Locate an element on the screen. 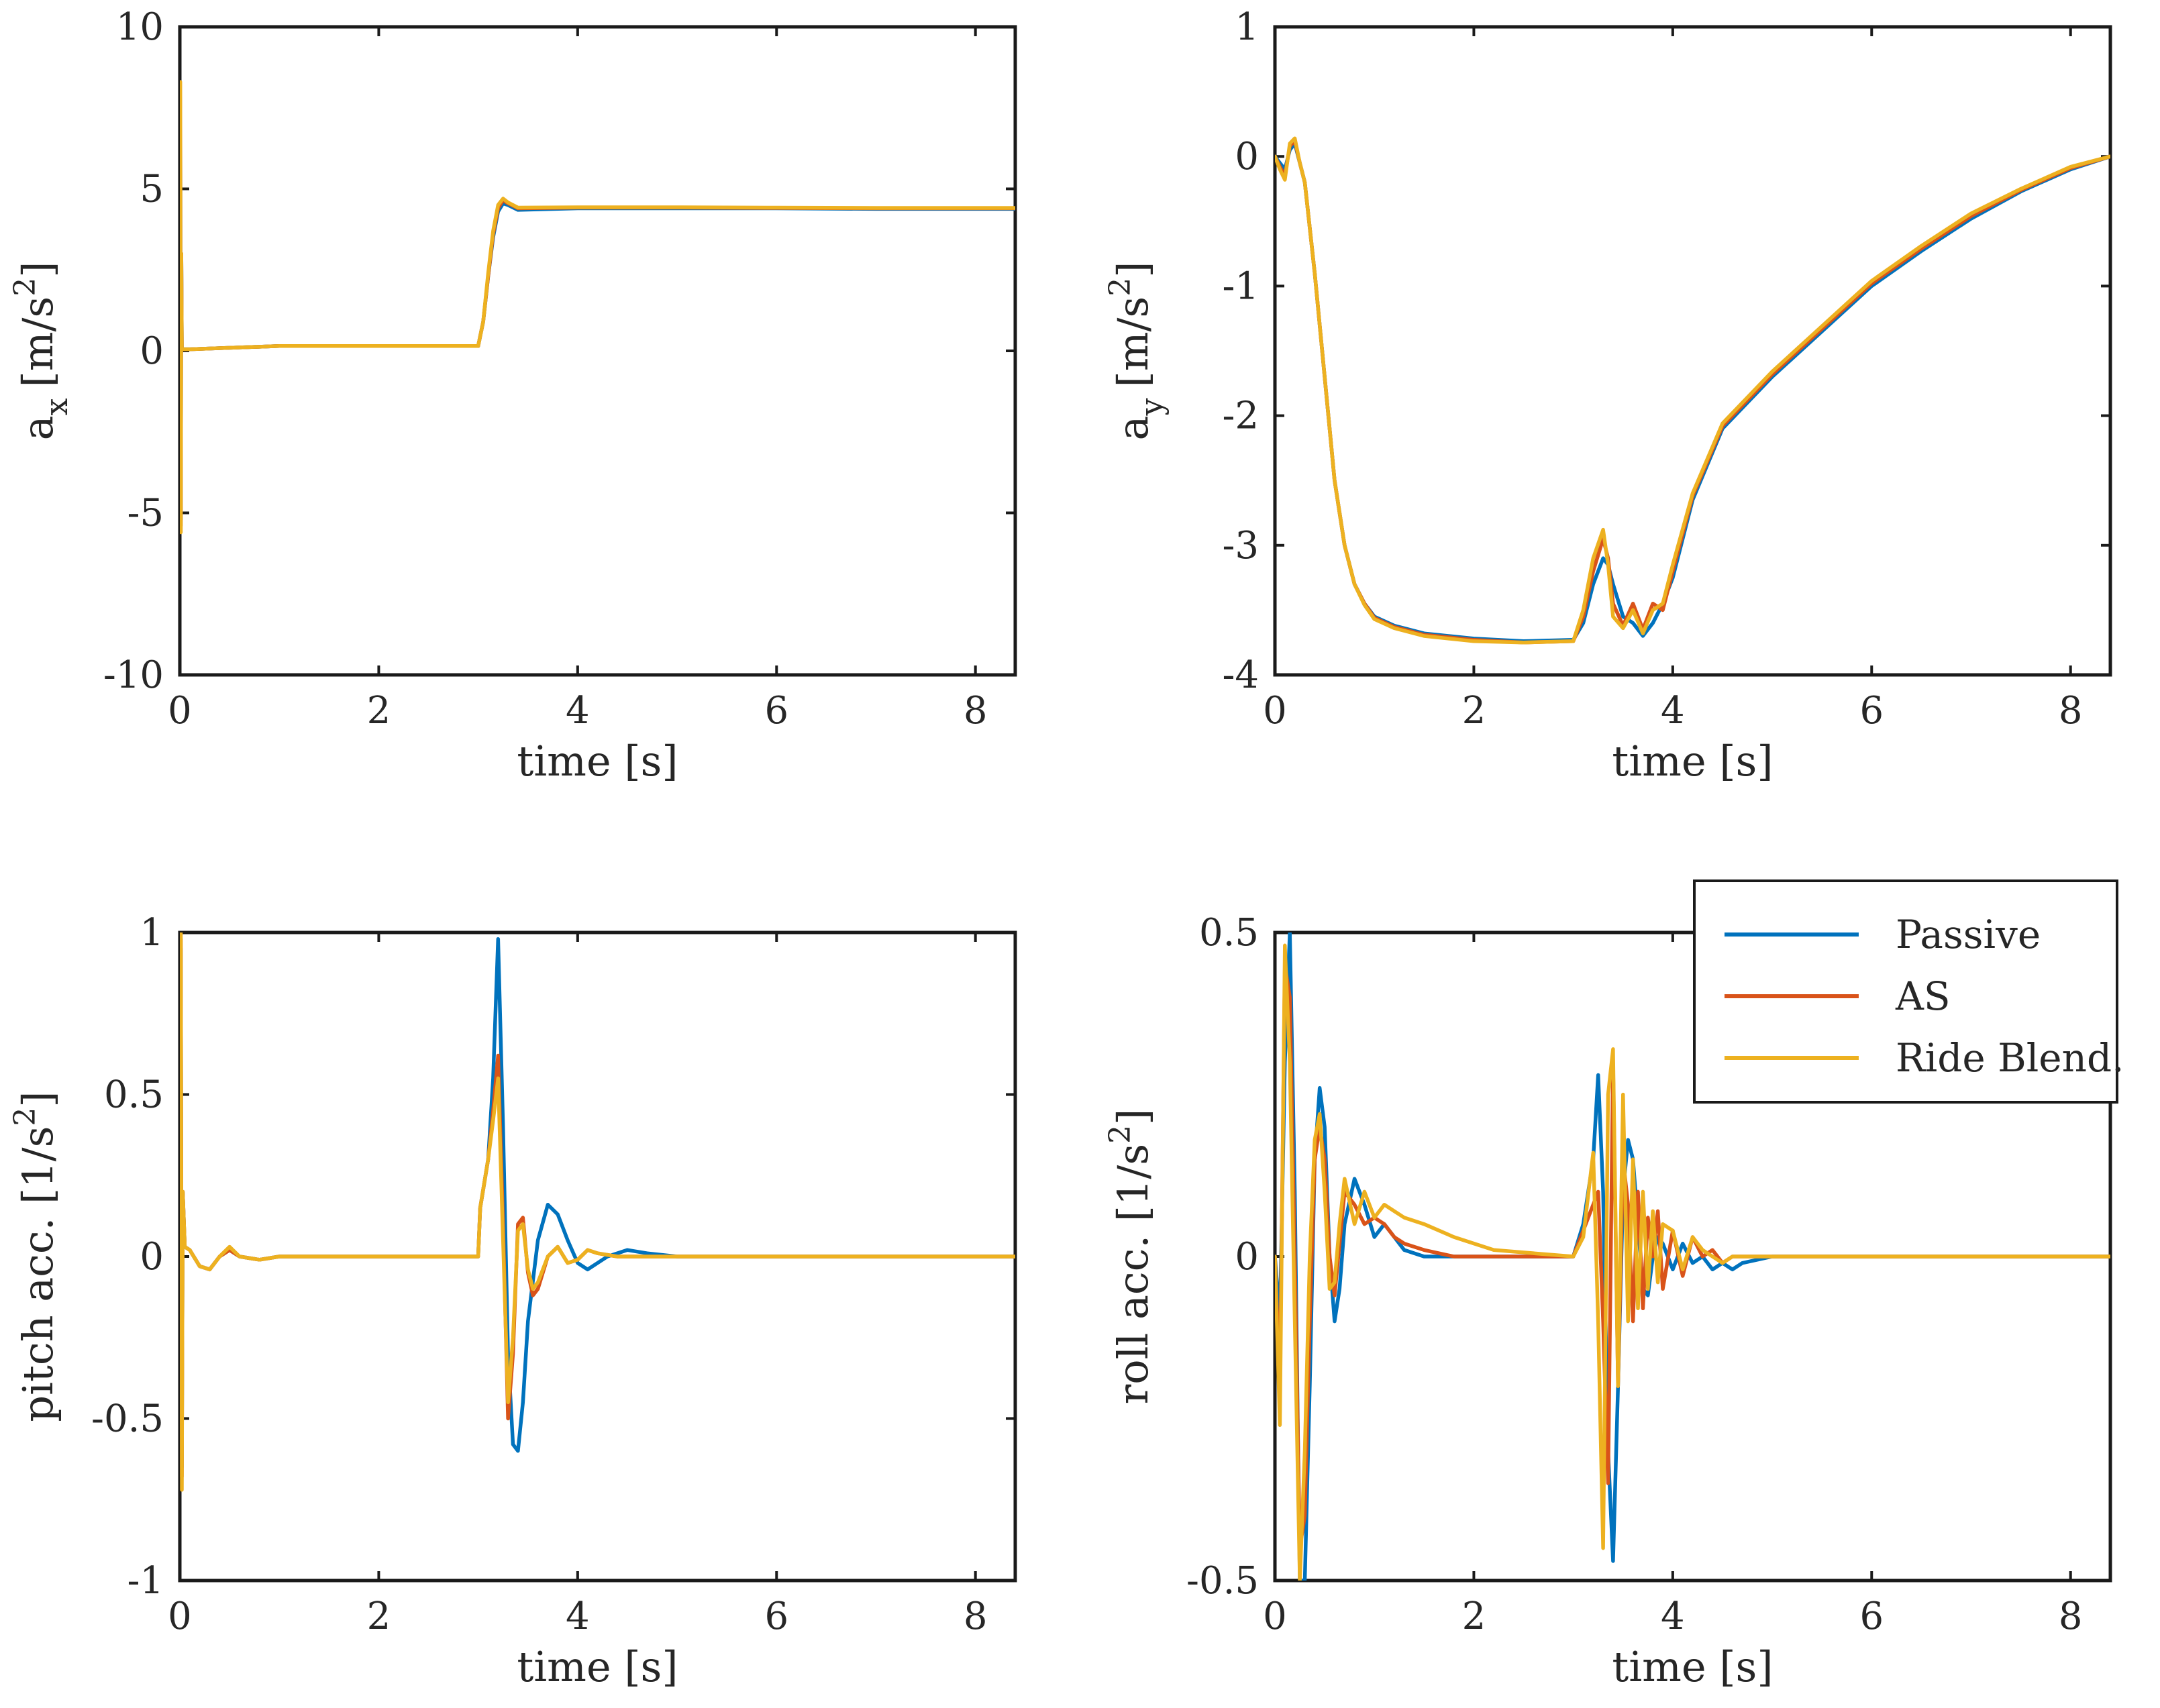 This screenshot has height=1708, width=2160. roll-xtick-label-0: 0 is located at coordinates (1275, 1616).